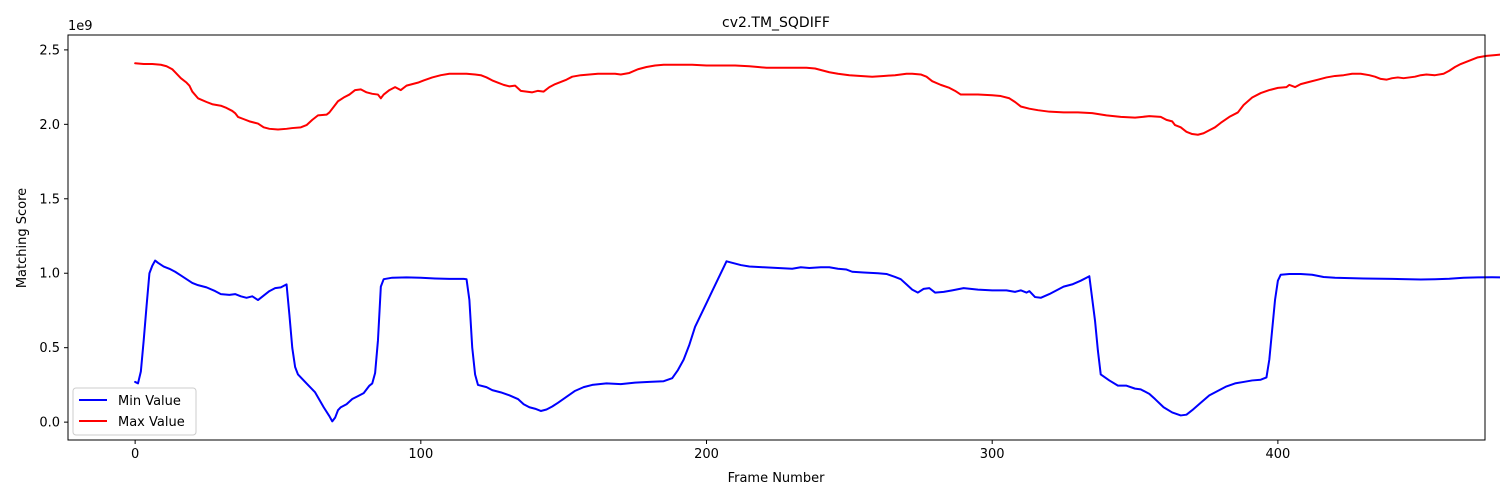 Image resolution: width=1500 pixels, height=500 pixels. Describe the element at coordinates (49, 423) in the screenshot. I see `y-tick-label: 0.0` at that location.